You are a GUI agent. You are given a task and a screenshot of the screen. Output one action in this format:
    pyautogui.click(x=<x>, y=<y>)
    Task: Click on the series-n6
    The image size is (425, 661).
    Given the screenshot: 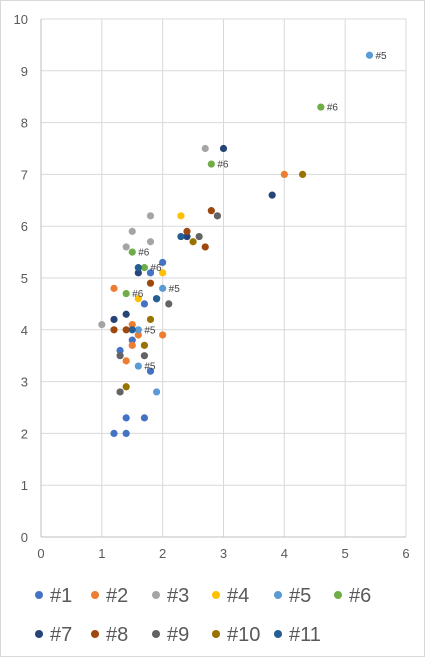 What is the action you would take?
    pyautogui.click(x=223, y=200)
    